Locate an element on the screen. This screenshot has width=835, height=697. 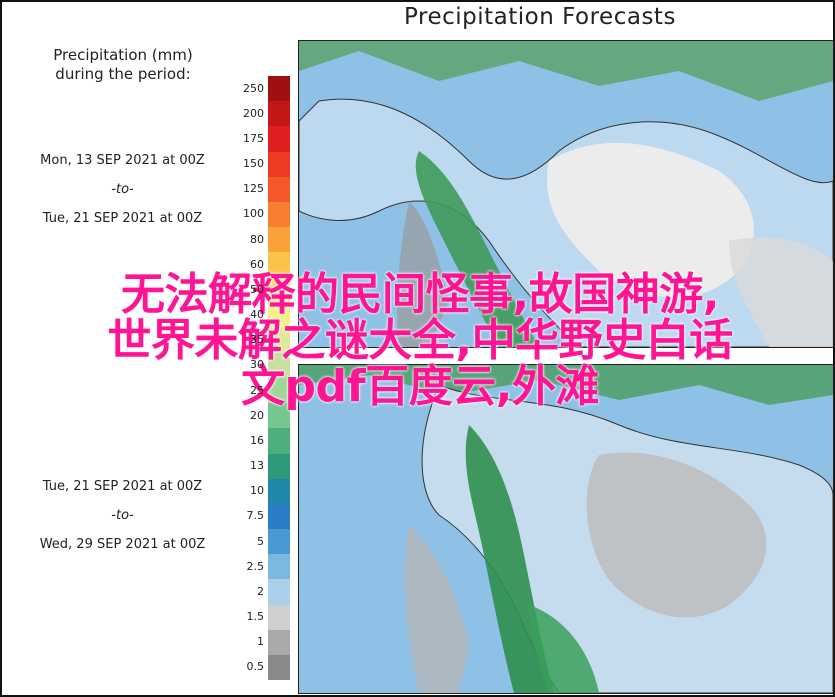
colorbar-tick-label: 100 is located at coordinates (253, 214).